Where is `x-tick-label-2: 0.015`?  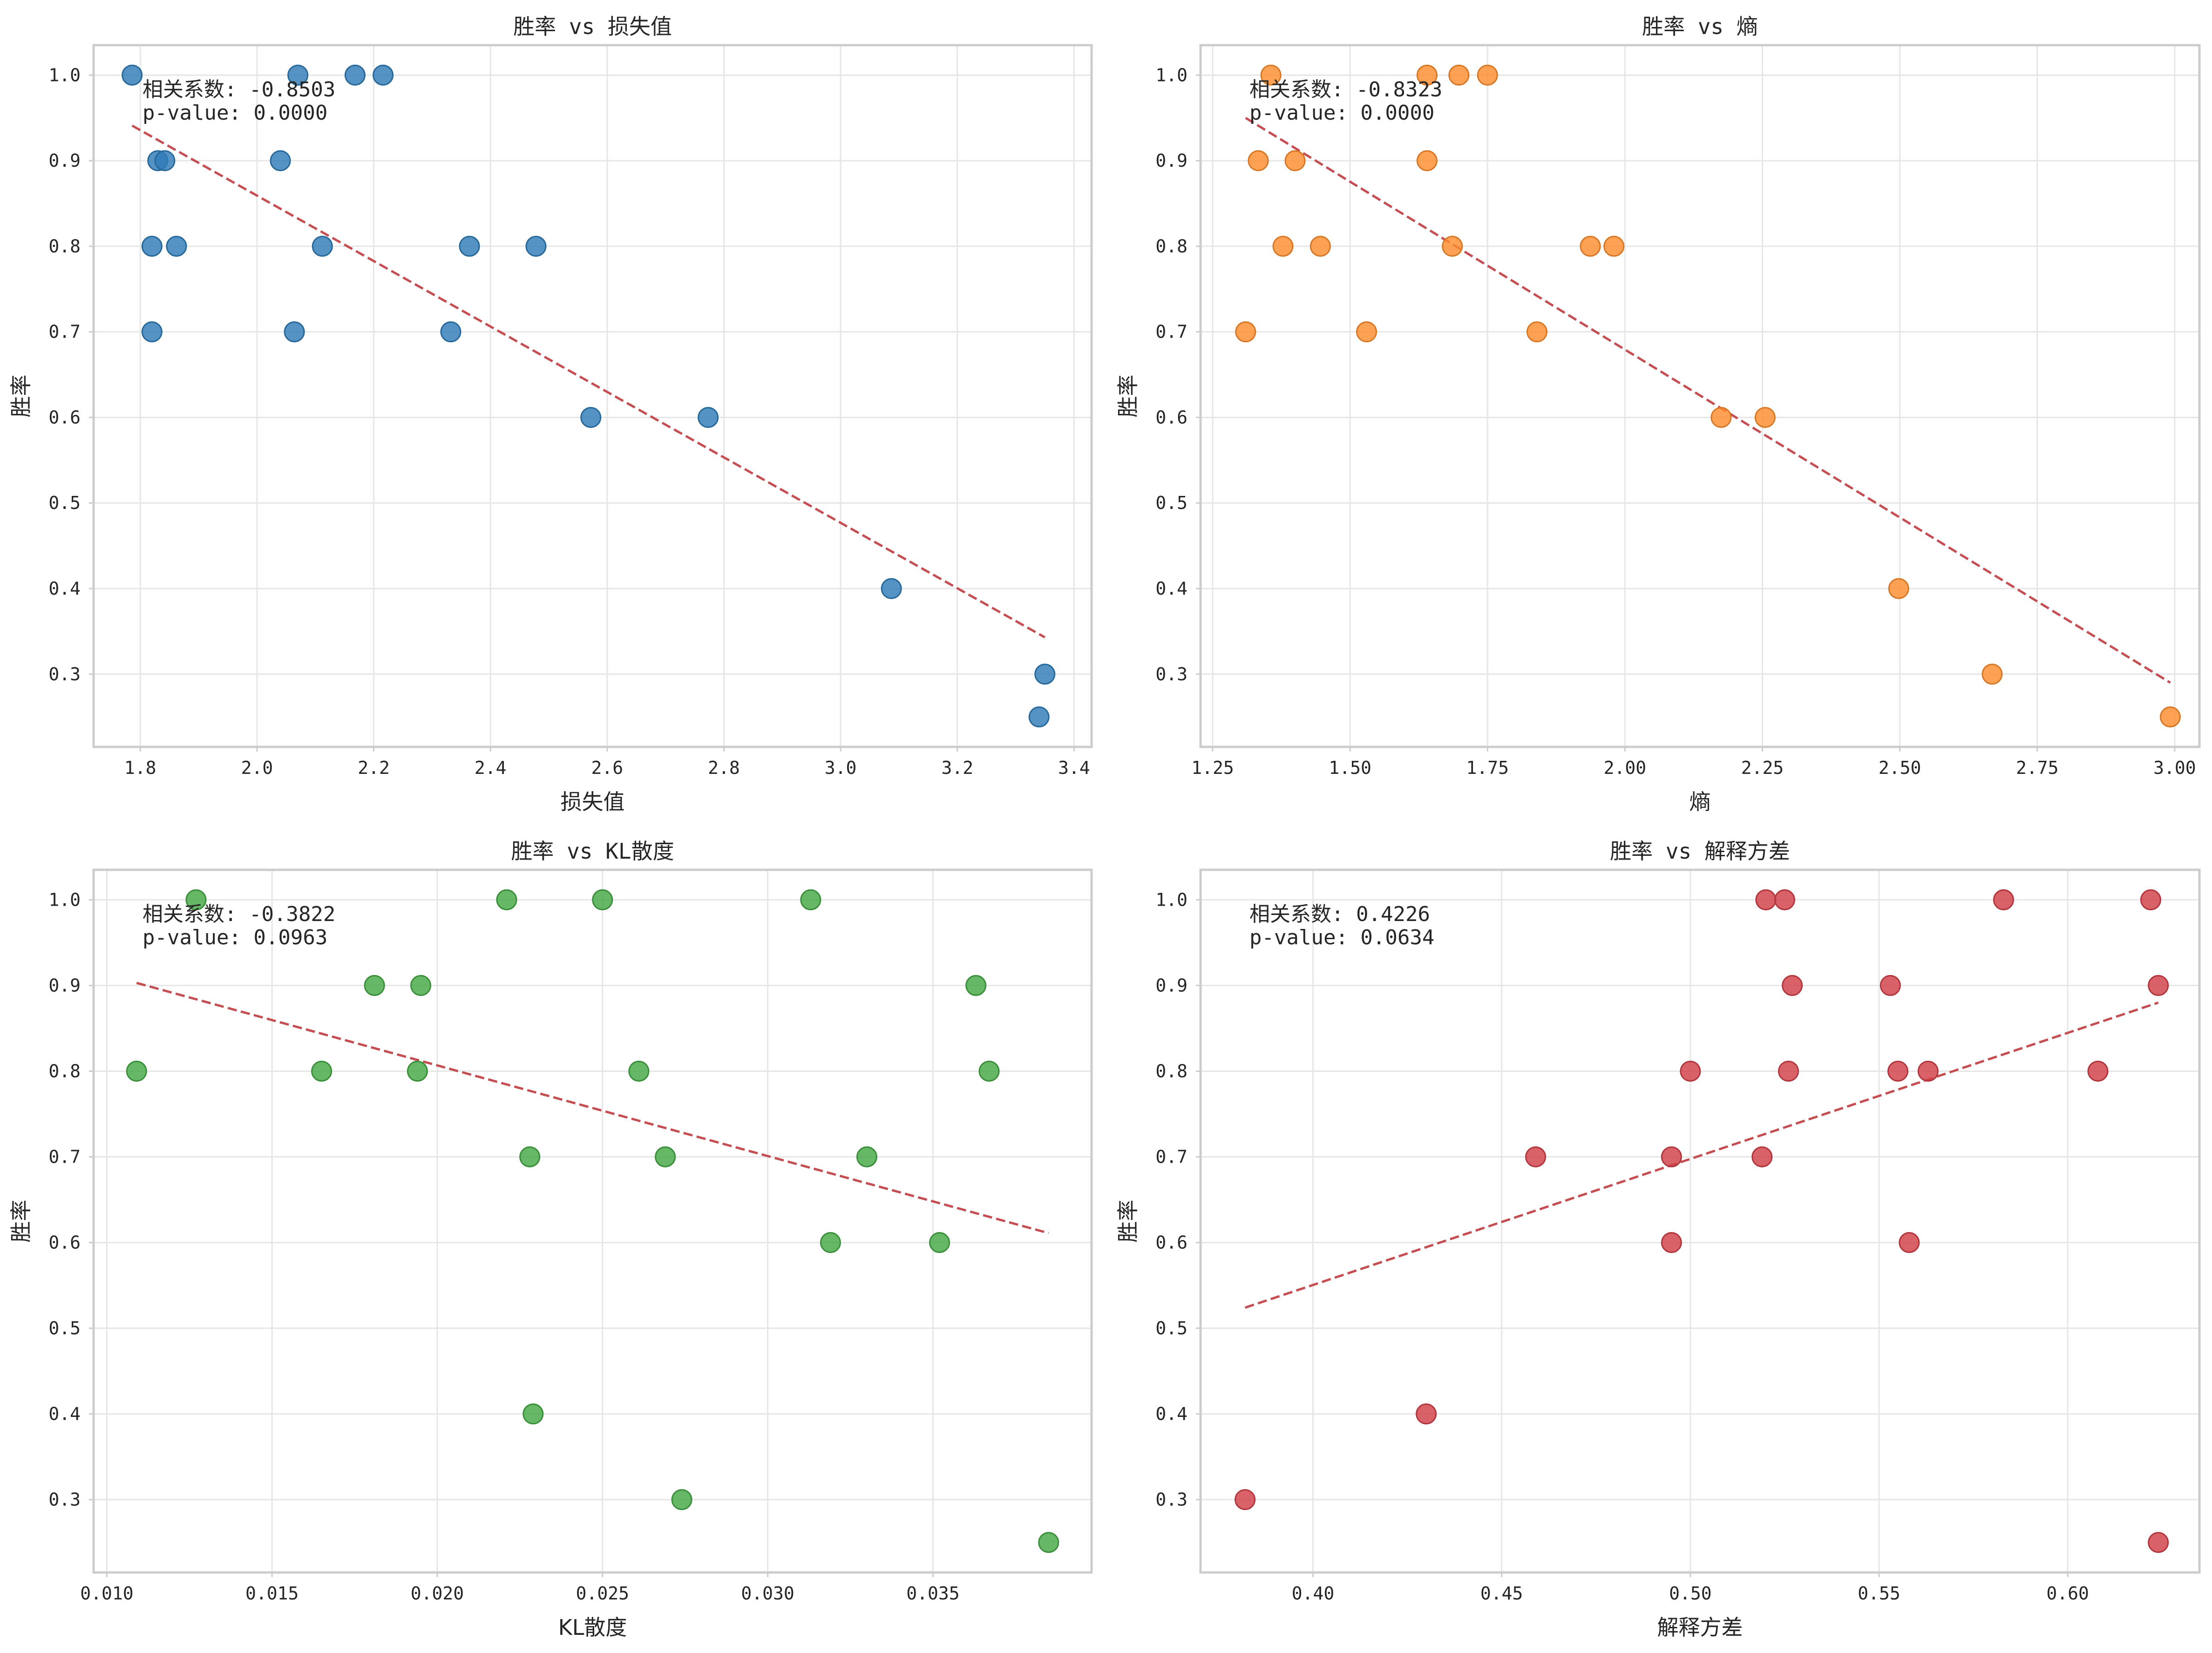 x-tick-label-2: 0.015 is located at coordinates (272, 1593).